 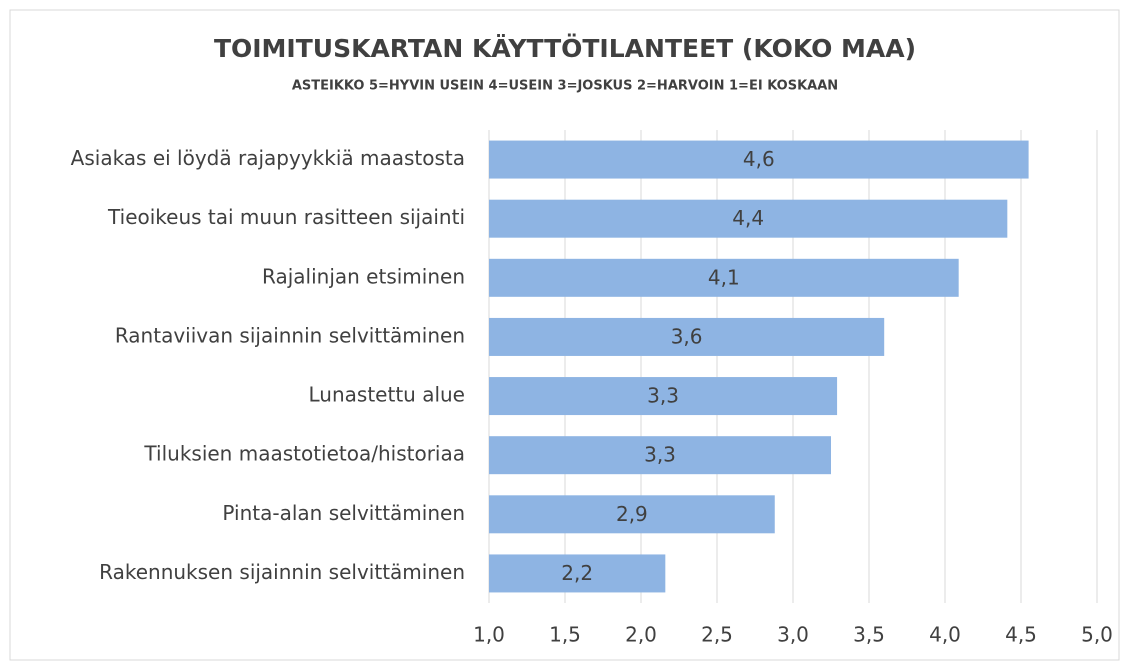 What do you see at coordinates (290, 335) in the screenshot?
I see `y-tick-label: Rantaviivan sijainnin selvittäminen` at bounding box center [290, 335].